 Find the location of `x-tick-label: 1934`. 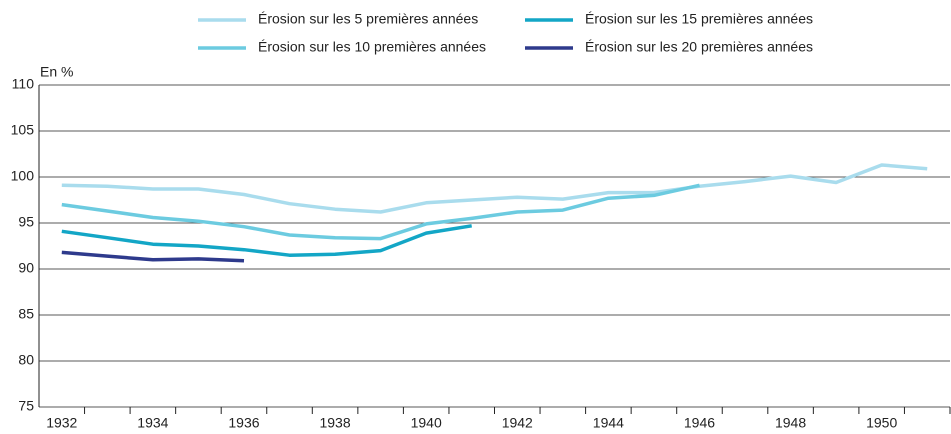

x-tick-label: 1934 is located at coordinates (152, 423).